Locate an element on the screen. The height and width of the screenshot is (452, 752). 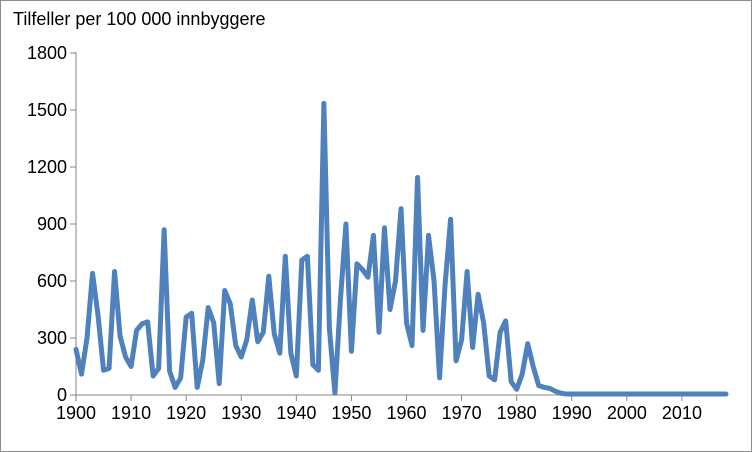
y-tick-label: 0 is located at coordinates (62, 395).